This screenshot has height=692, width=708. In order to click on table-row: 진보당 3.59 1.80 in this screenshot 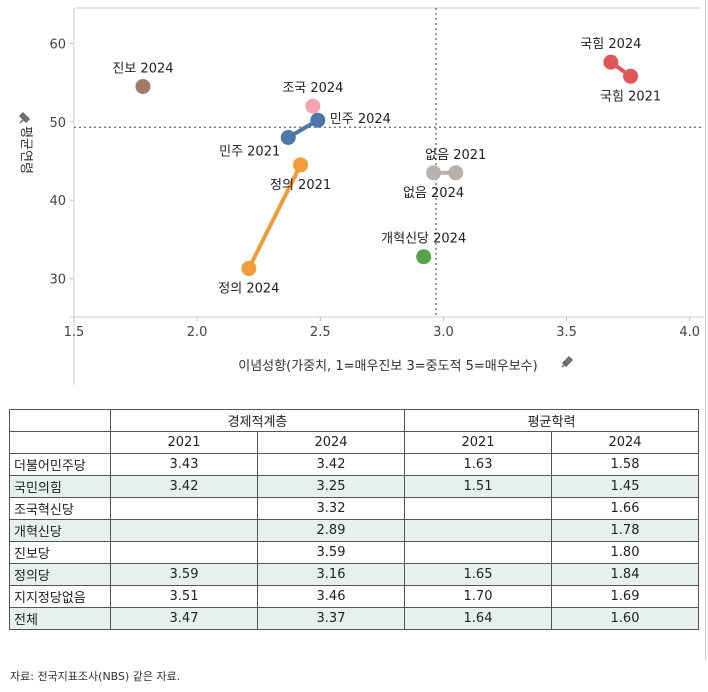, I will do `click(354, 552)`.